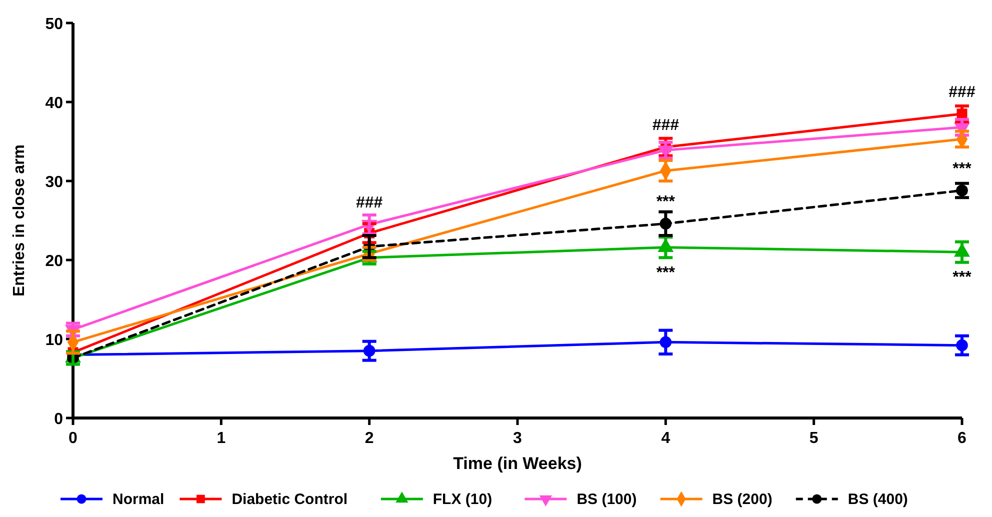  I want to click on y-tick-label: 10, so click(54, 340).